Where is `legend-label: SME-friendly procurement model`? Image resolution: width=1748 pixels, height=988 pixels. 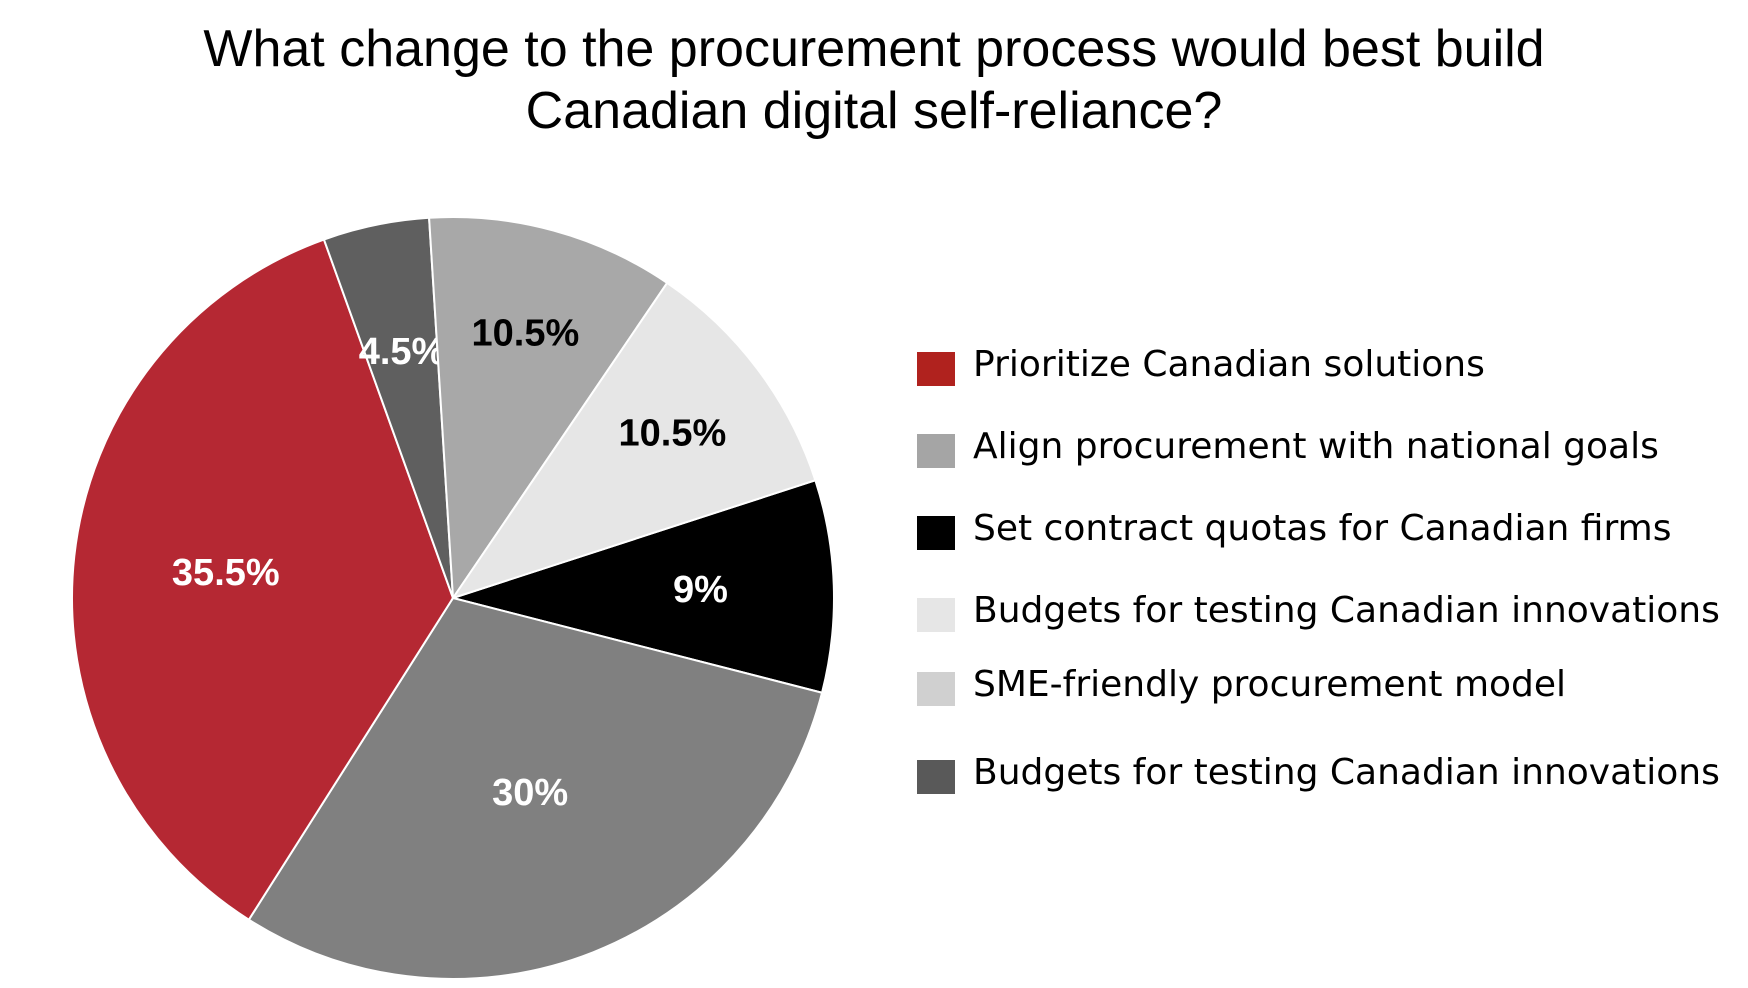 legend-label: SME-friendly procurement model is located at coordinates (1270, 684).